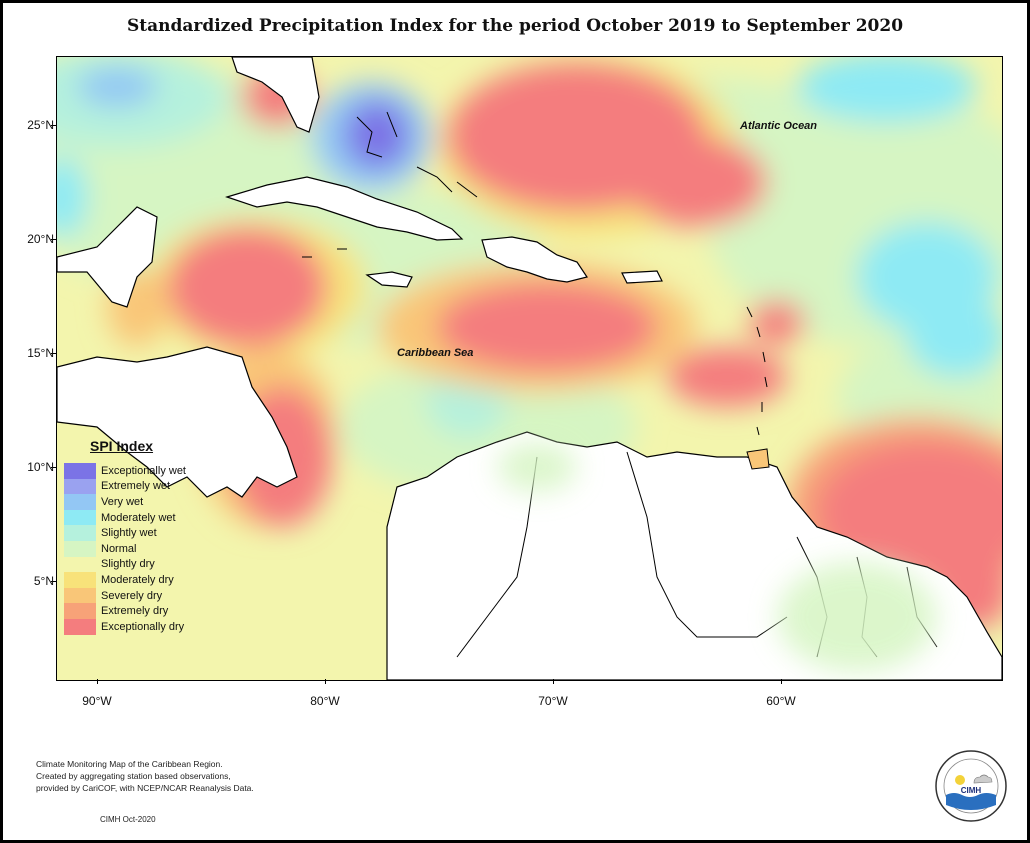 This screenshot has width=1030, height=843. I want to click on legend-item: Very wet, so click(134, 502).